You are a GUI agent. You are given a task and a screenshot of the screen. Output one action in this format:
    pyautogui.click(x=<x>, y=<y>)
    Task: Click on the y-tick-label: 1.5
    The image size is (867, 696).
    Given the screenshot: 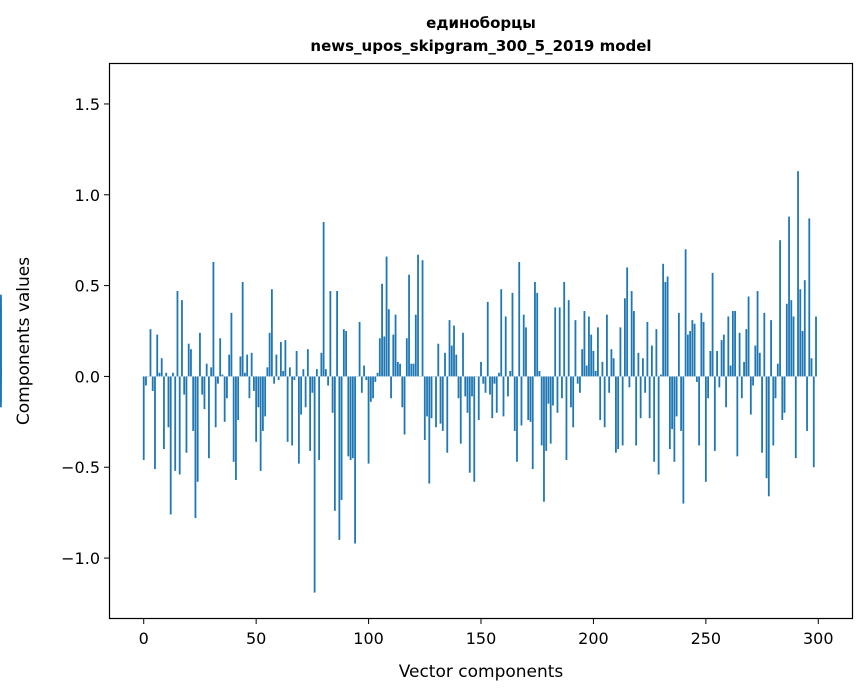 What is the action you would take?
    pyautogui.click(x=87, y=104)
    